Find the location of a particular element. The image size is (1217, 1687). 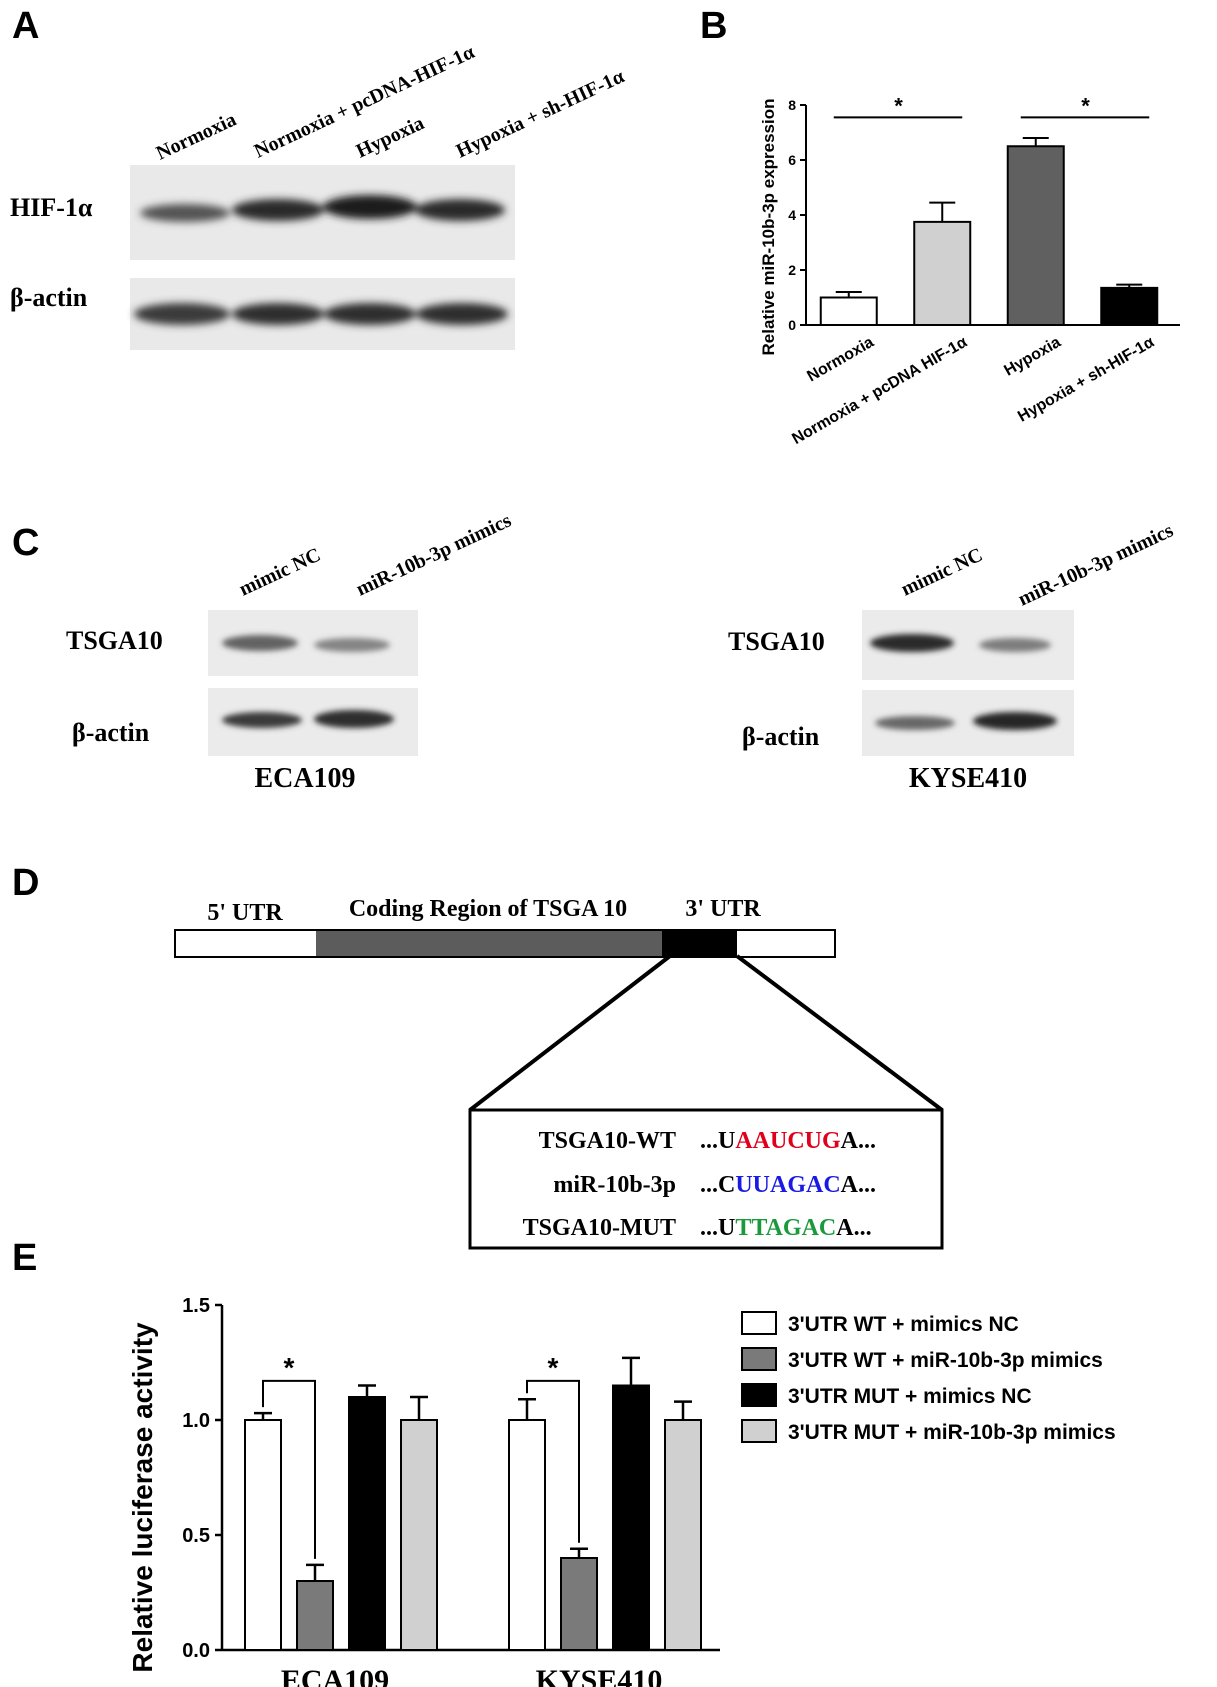

e-legend-label: 3'UTR MUT + miR-10b-3p mimics is located at coordinates (952, 1432).